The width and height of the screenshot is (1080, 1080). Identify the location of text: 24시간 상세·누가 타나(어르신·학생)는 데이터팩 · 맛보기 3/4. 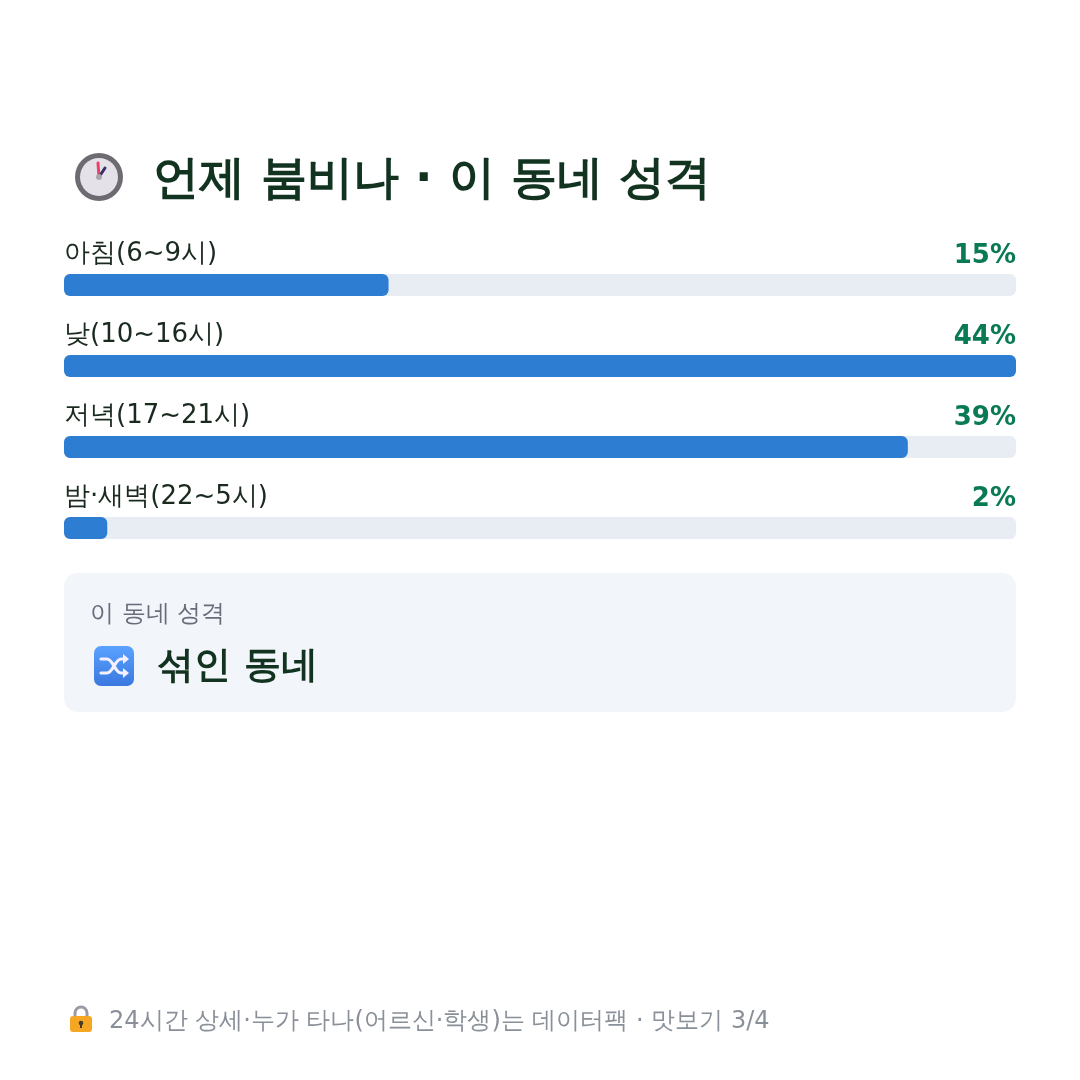
(439, 1020).